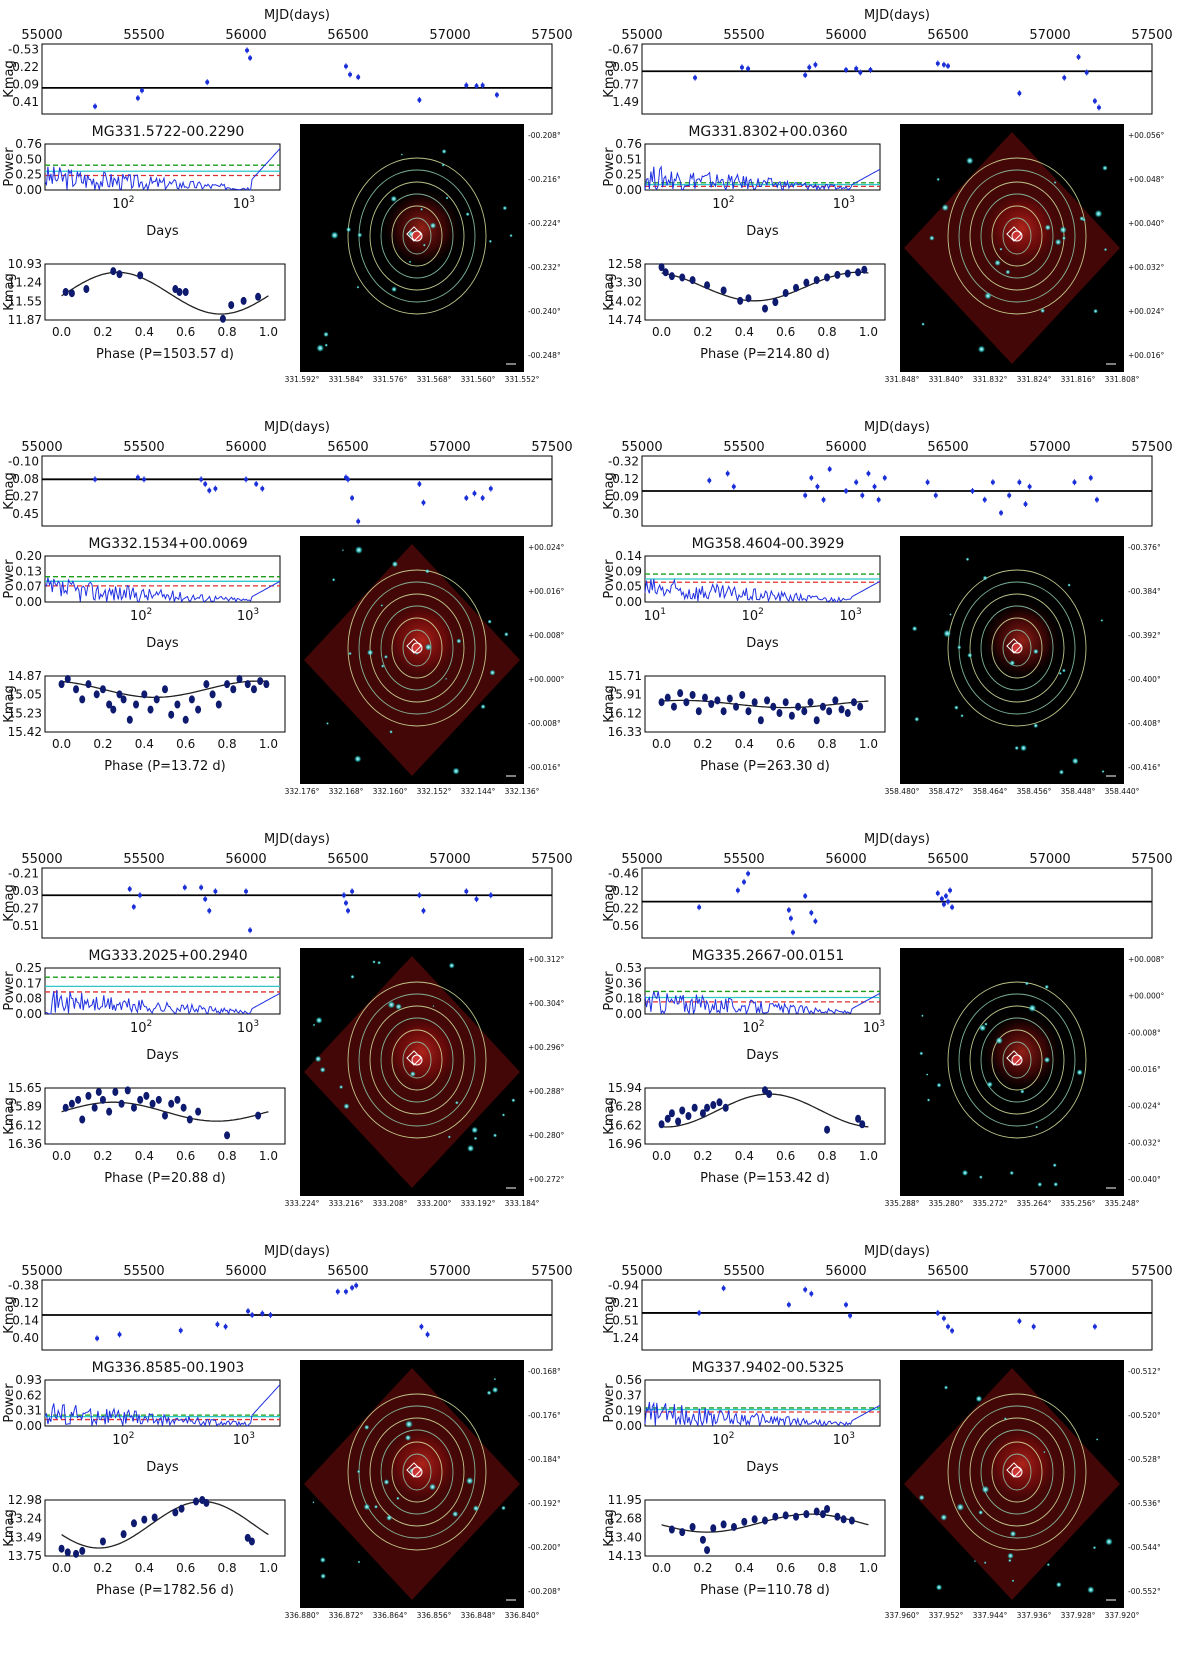 The width and height of the screenshot is (1200, 1655). What do you see at coordinates (827, 332) in the screenshot?
I see `phase-xtick: 0.8` at bounding box center [827, 332].